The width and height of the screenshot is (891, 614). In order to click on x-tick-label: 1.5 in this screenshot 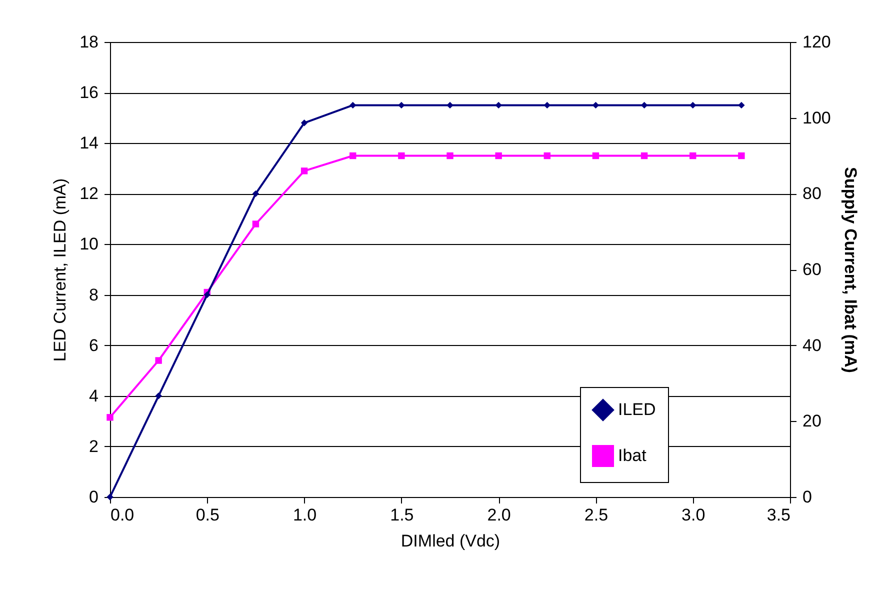, I will do `click(402, 515)`.